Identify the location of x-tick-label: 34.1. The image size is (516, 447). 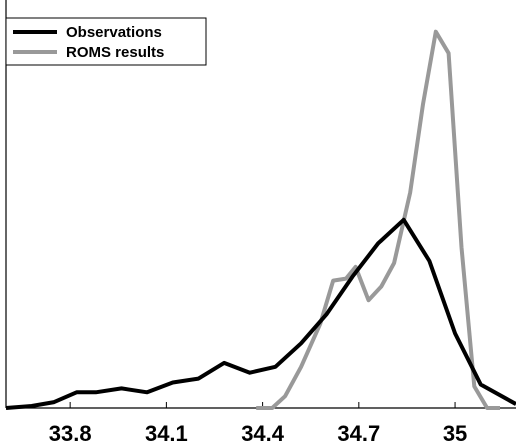
(166, 433).